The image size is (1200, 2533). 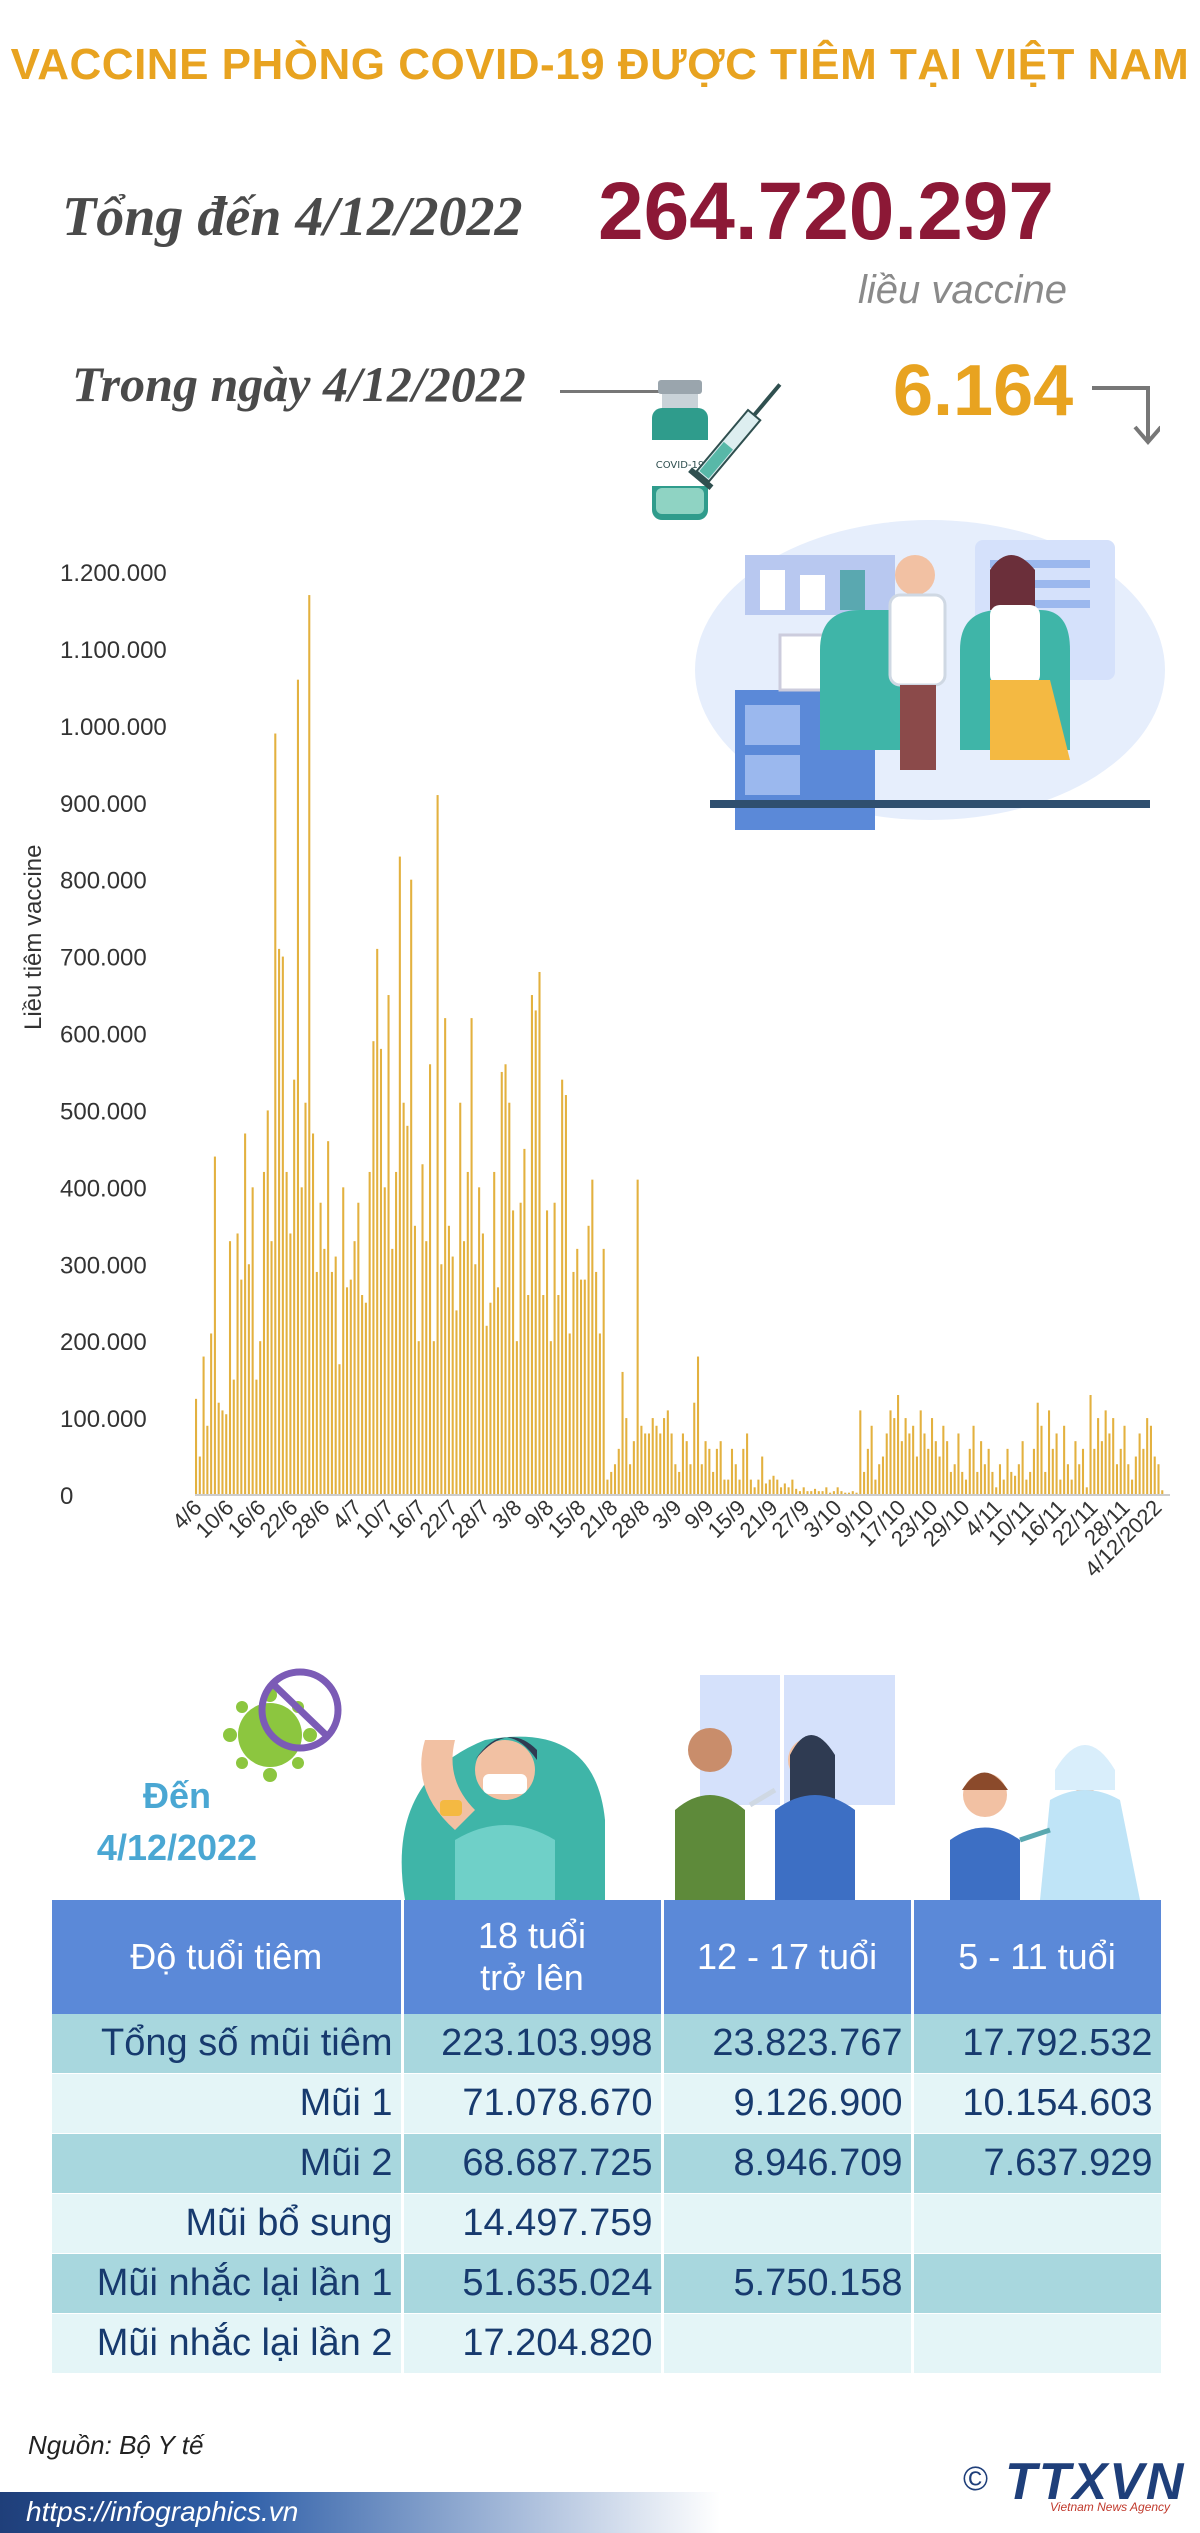 I want to click on until-date: Đến 4/12/2022, so click(x=177, y=1822).